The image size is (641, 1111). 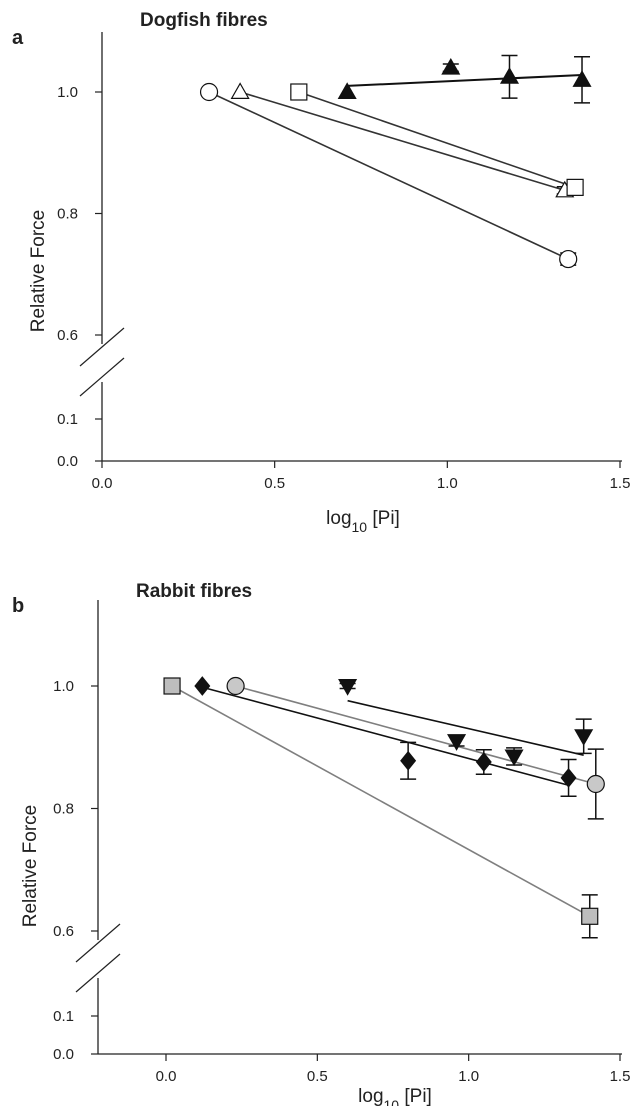 I want to click on panel-letter: b, so click(x=18, y=606).